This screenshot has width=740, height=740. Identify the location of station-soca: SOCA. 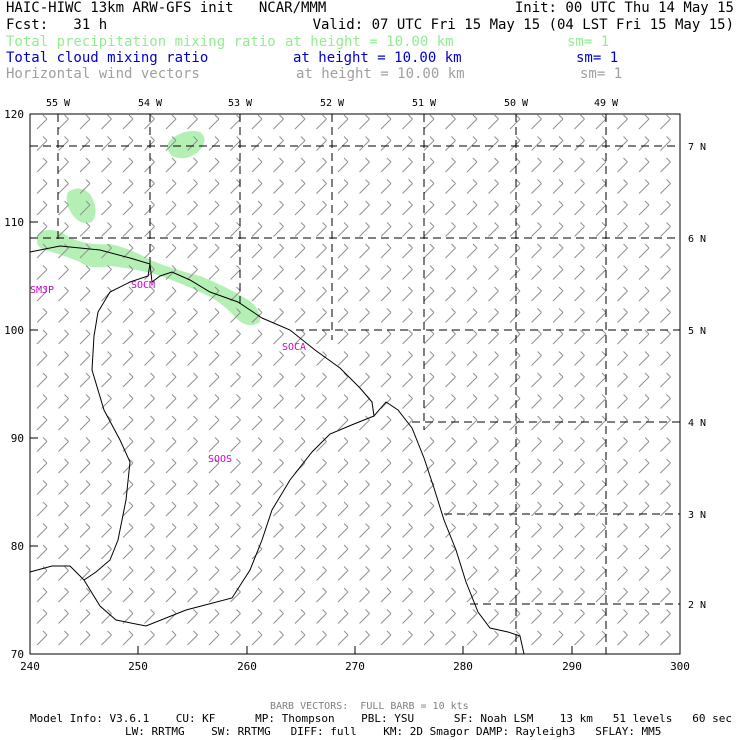
(294, 347).